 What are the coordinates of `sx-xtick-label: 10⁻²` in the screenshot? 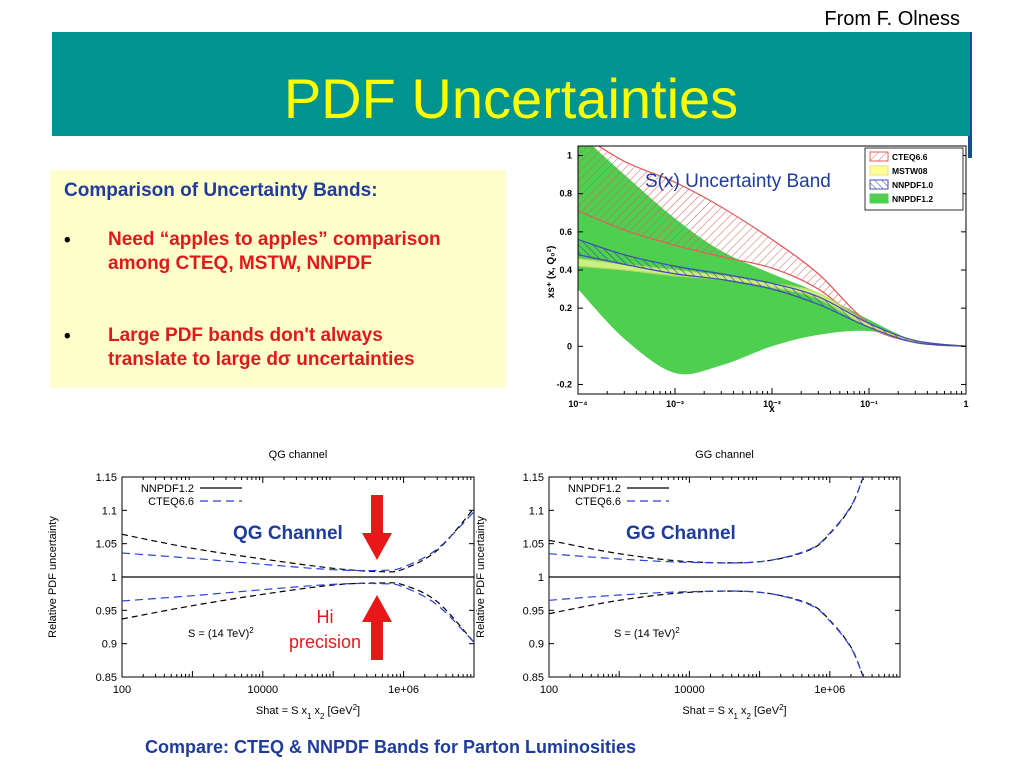 It's located at (772, 404).